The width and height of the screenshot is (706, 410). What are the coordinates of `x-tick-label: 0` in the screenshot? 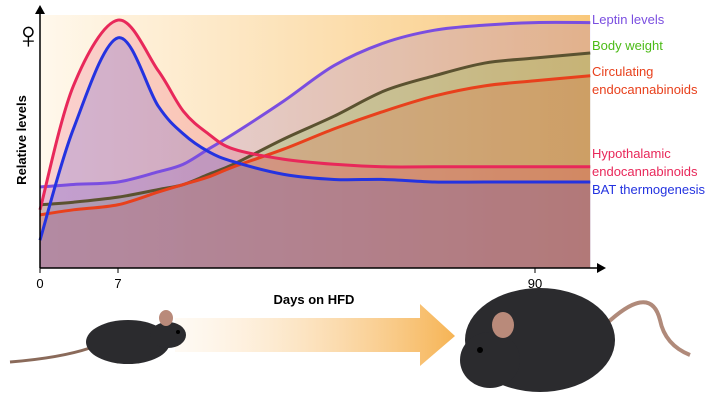 It's located at (39, 283).